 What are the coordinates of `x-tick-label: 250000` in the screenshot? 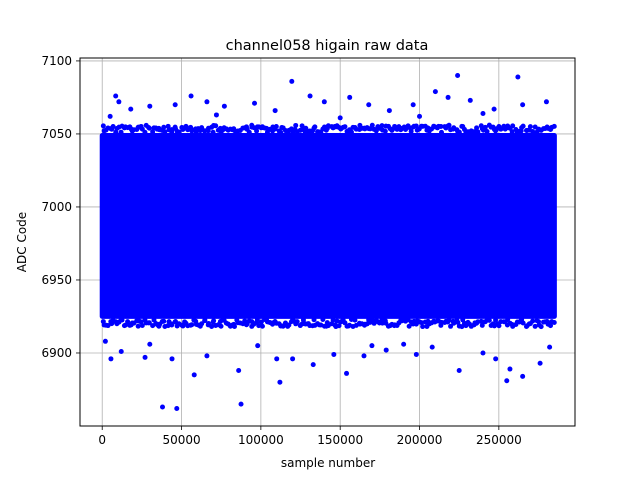 It's located at (499, 440).